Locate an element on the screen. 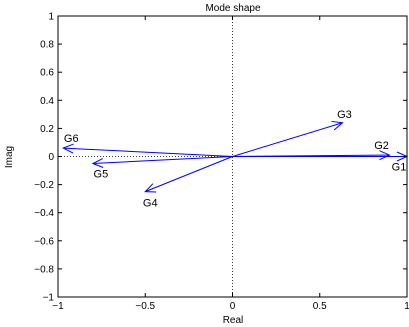 Image resolution: width=409 pixels, height=327 pixels. x-tick-label: −0.5 is located at coordinates (145, 306).